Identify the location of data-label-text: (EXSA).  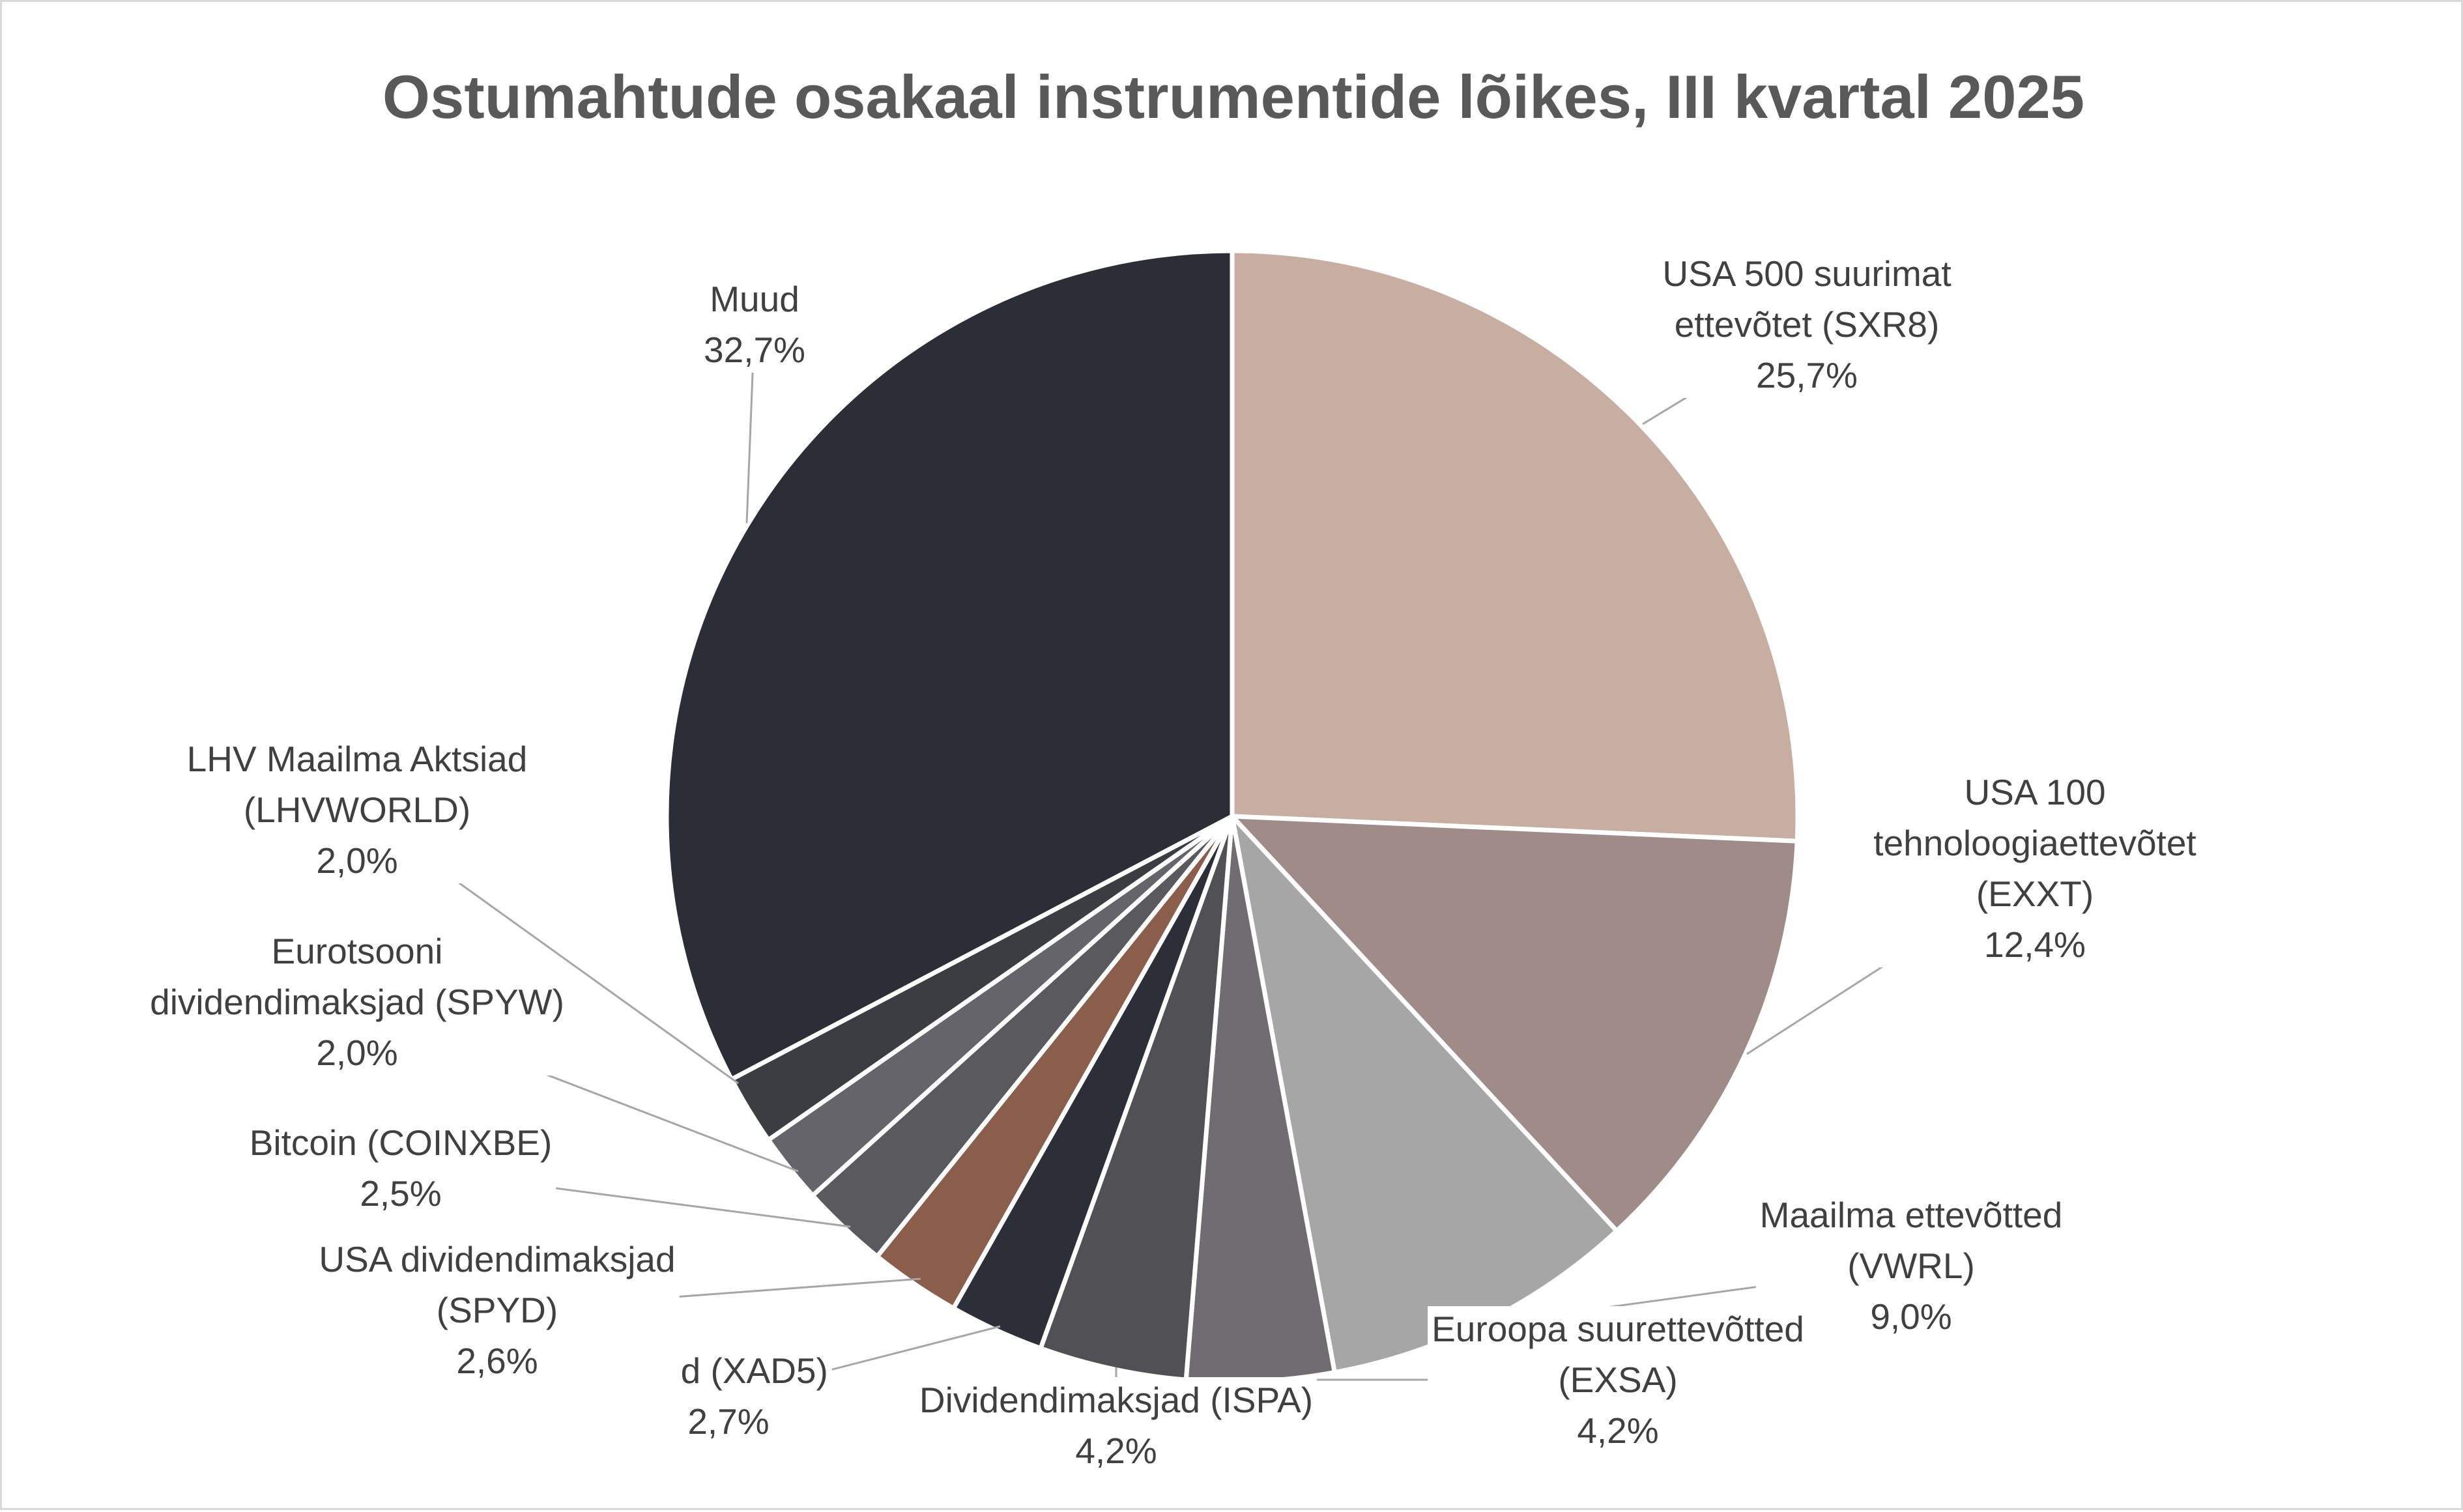
(1617, 1380).